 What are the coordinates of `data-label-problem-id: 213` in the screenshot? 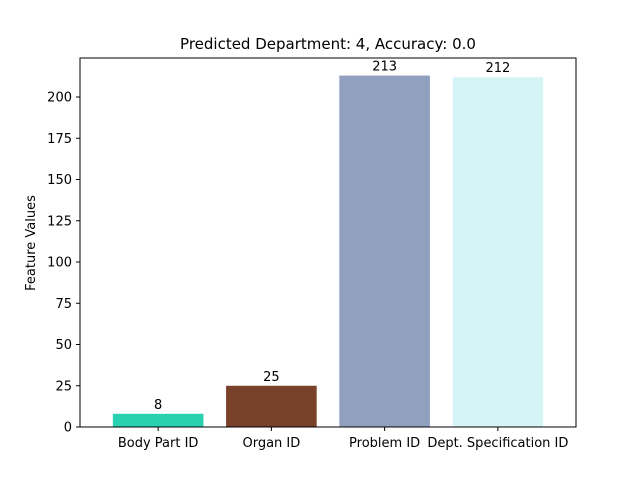 It's located at (384, 67).